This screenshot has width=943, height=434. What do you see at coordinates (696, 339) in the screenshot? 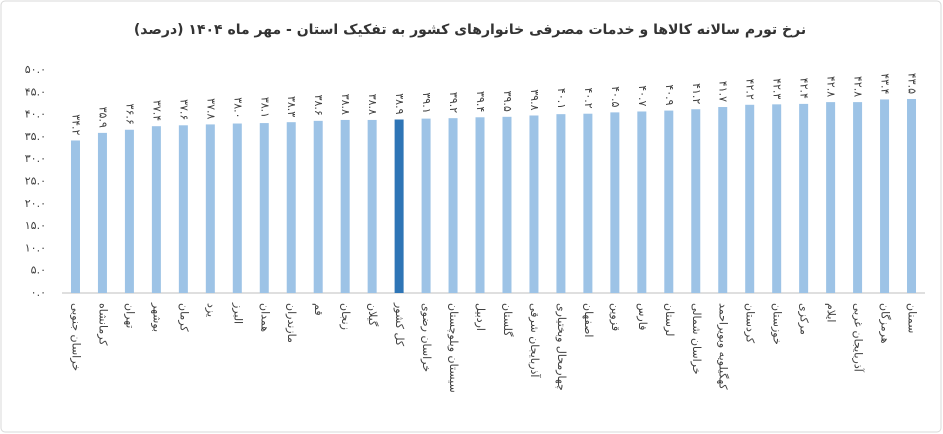
I see `x-tick-label: خراسان شمالی` at bounding box center [696, 339].